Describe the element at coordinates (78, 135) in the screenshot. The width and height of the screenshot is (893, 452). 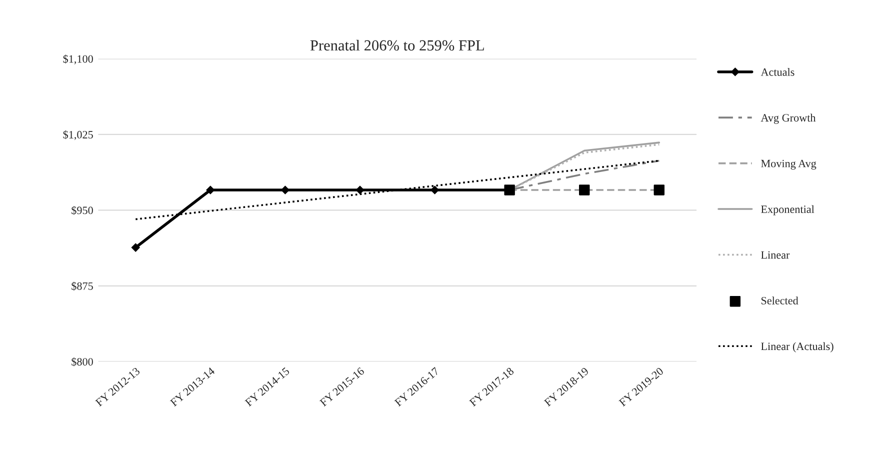
I see `y-tick-label: $1,025` at that location.